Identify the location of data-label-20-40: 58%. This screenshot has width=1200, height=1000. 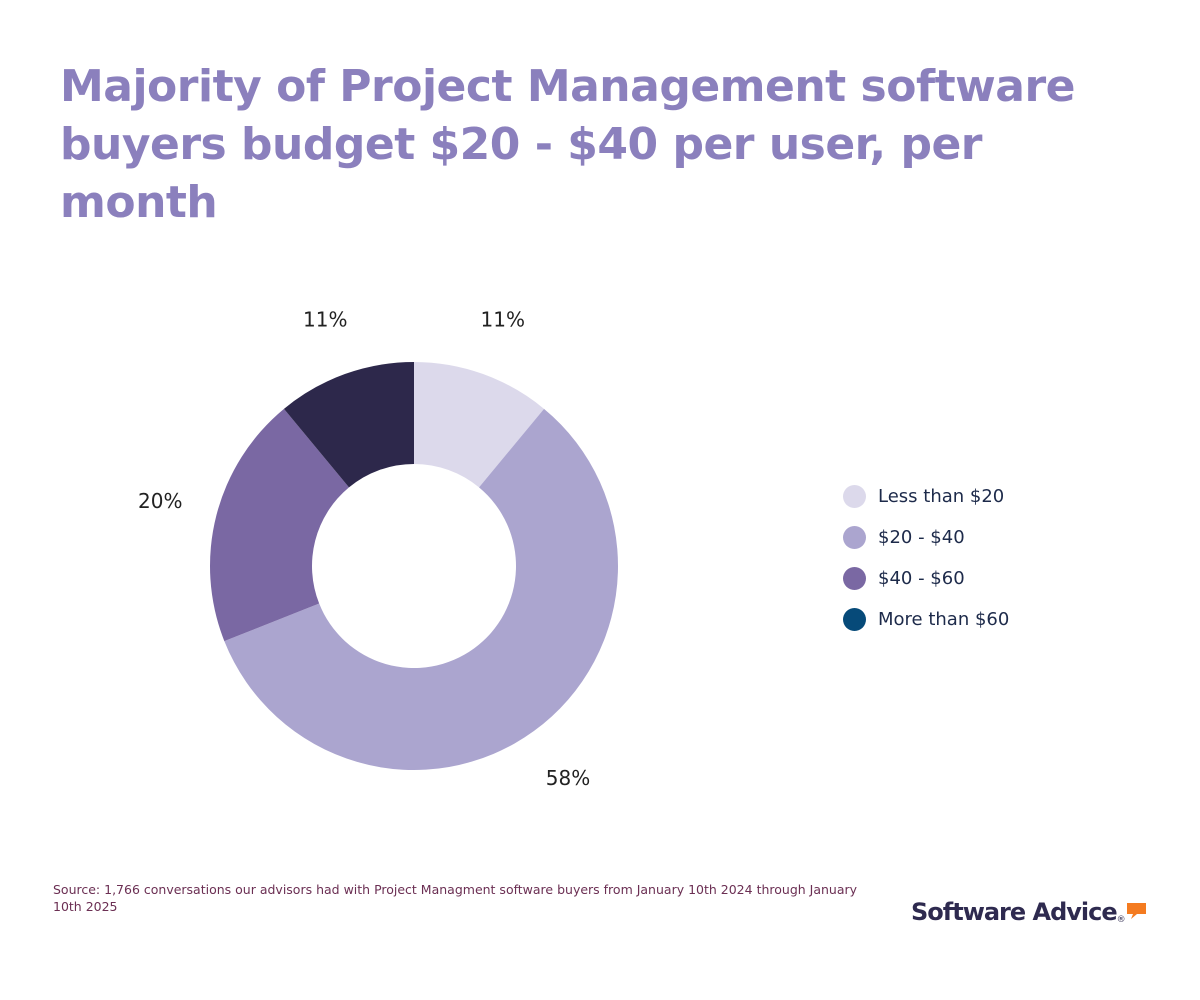
(568, 778).